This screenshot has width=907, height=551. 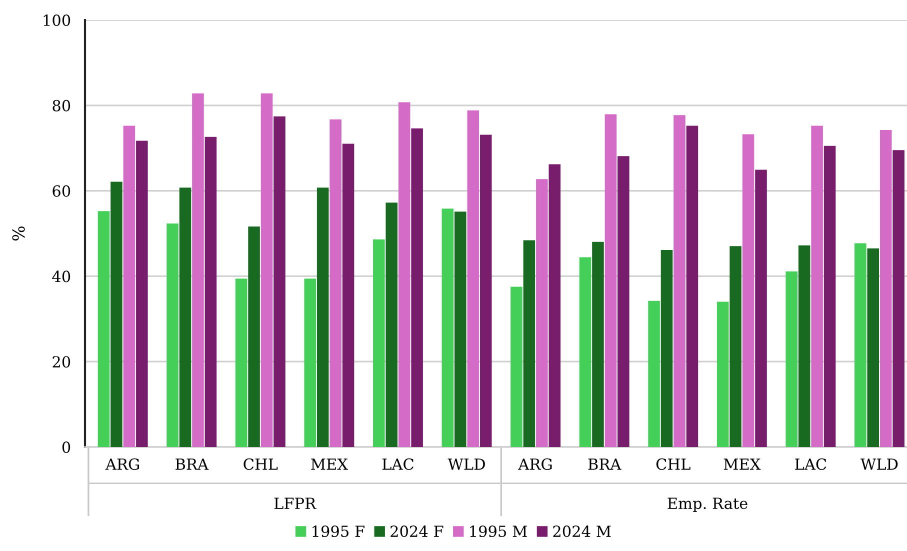 I want to click on y-tick-label: 0, so click(x=66, y=447).